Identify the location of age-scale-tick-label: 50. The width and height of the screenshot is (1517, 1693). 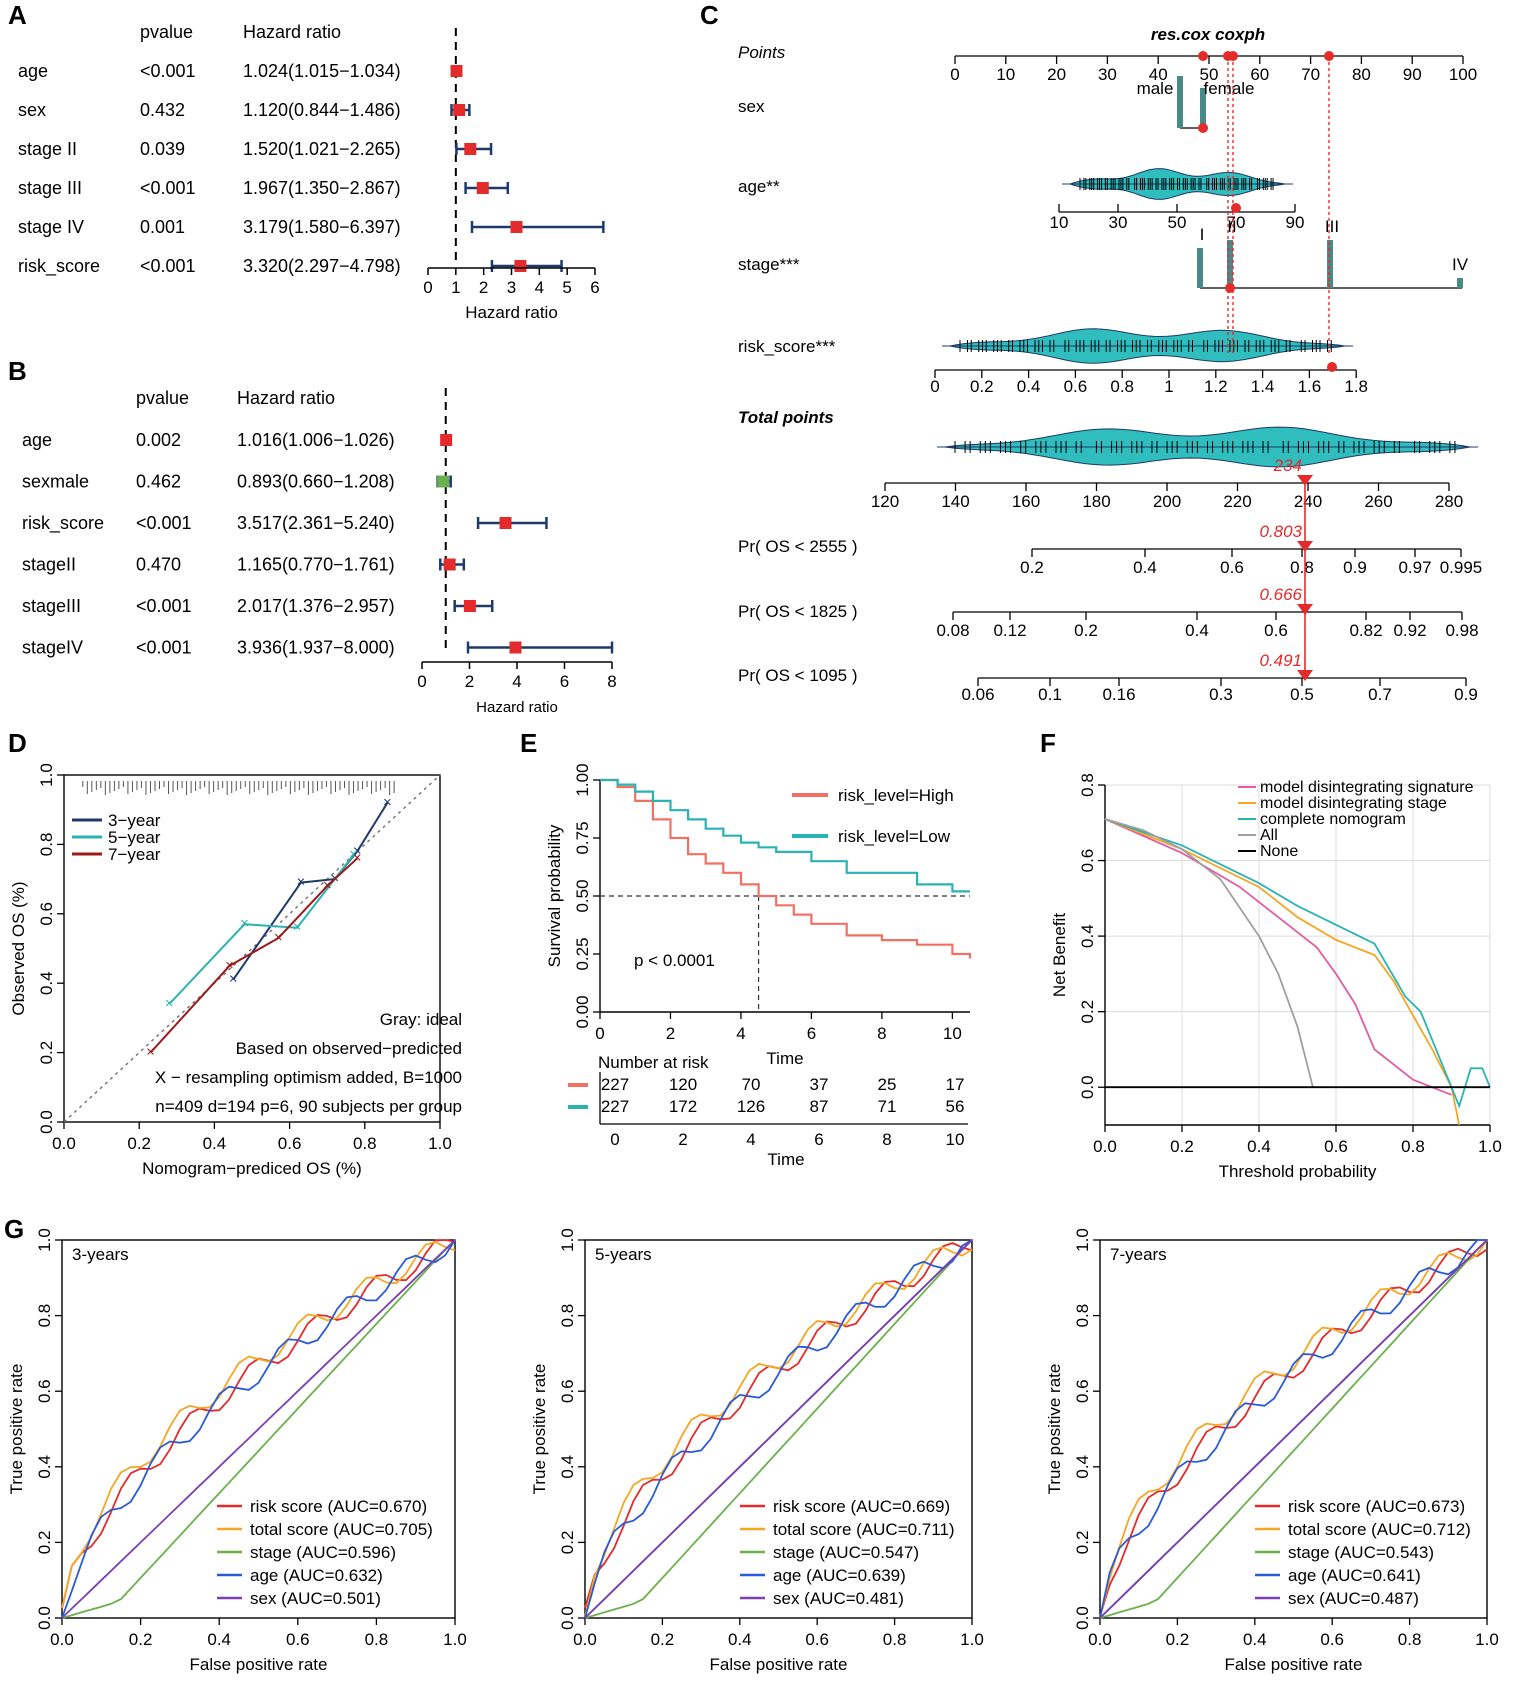
(1177, 222).